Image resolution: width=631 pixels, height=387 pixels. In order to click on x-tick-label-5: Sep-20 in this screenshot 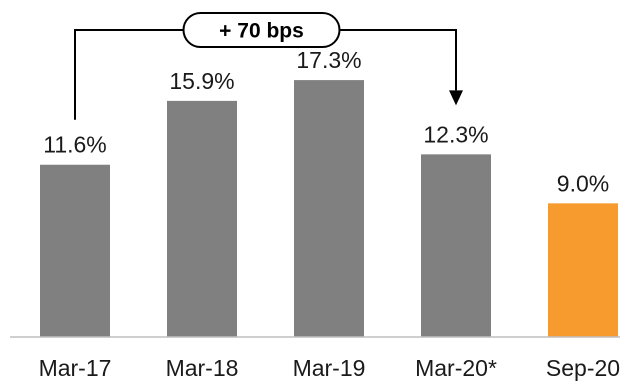, I will do `click(583, 368)`.